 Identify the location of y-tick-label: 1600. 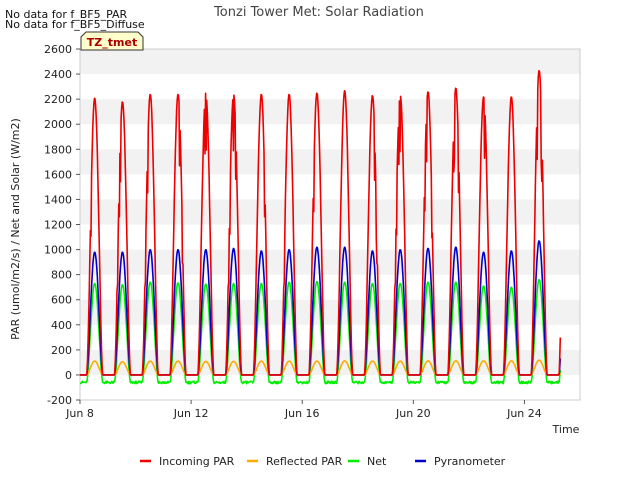
(58, 174).